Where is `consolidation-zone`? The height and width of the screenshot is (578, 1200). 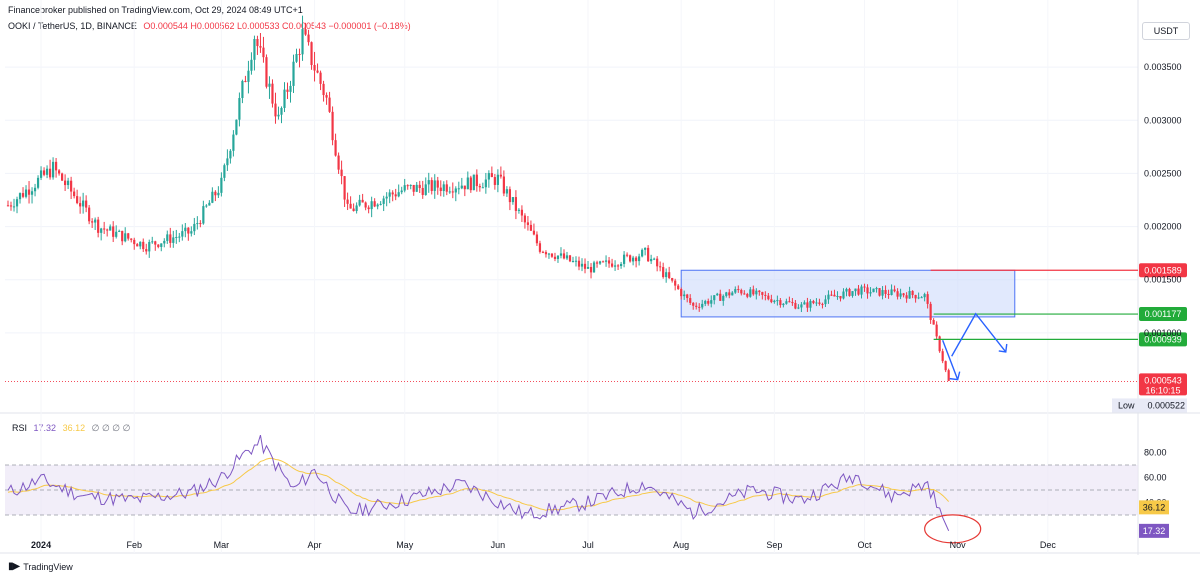 consolidation-zone is located at coordinates (848, 293).